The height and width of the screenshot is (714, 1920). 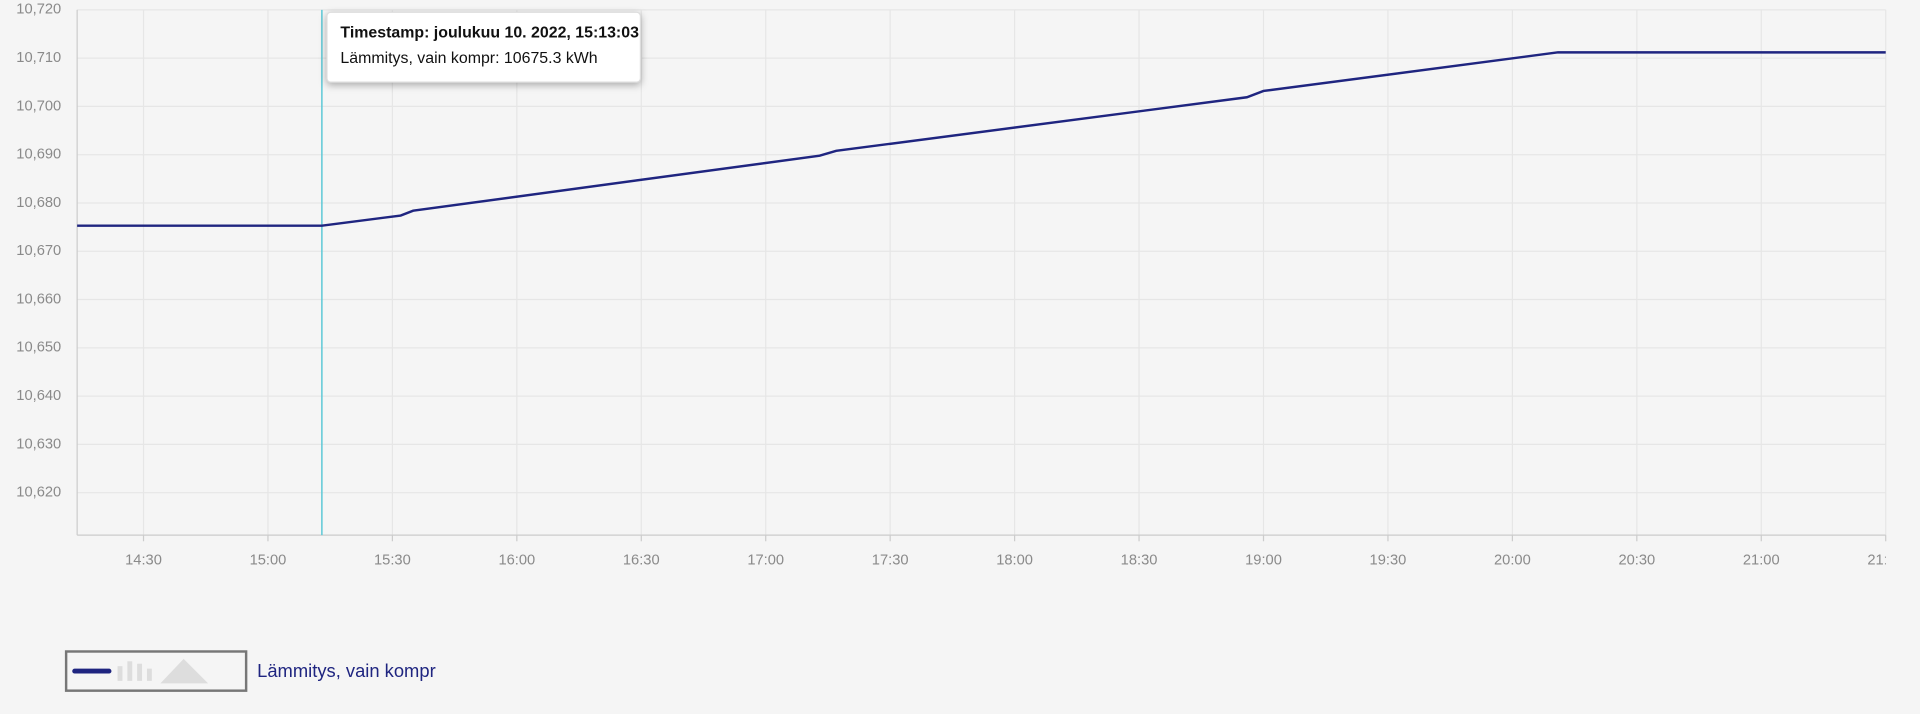 I want to click on y-tick-label: 10,680, so click(x=38, y=203).